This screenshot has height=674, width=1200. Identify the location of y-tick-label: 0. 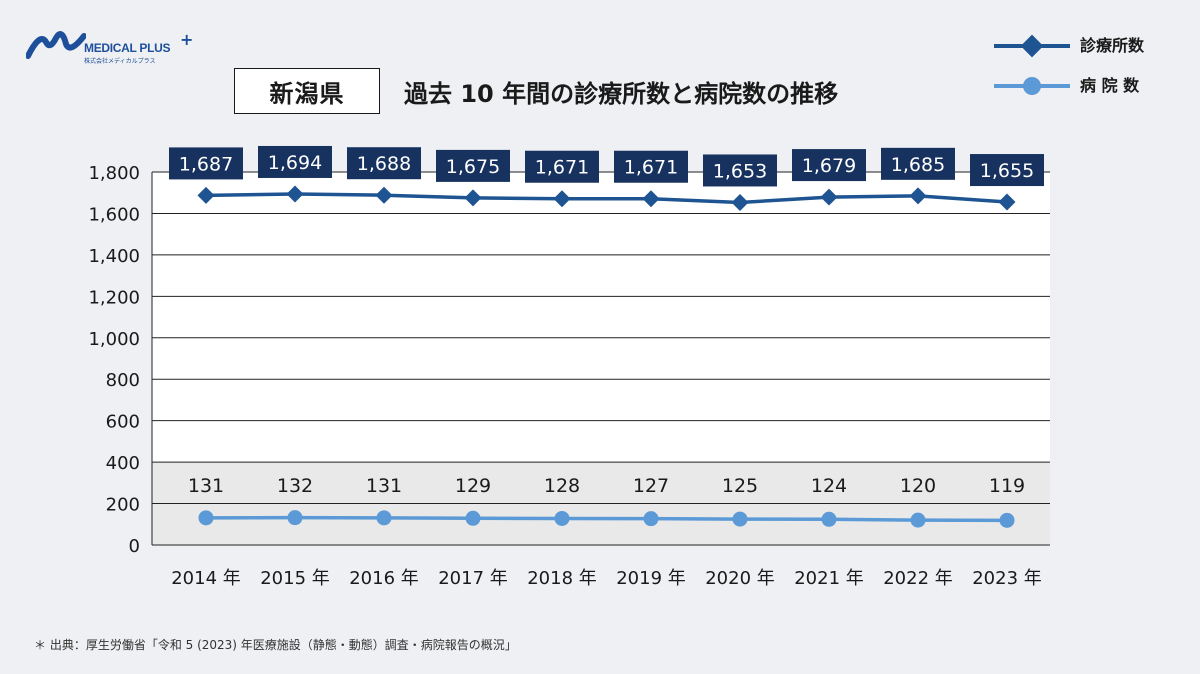
(134, 546).